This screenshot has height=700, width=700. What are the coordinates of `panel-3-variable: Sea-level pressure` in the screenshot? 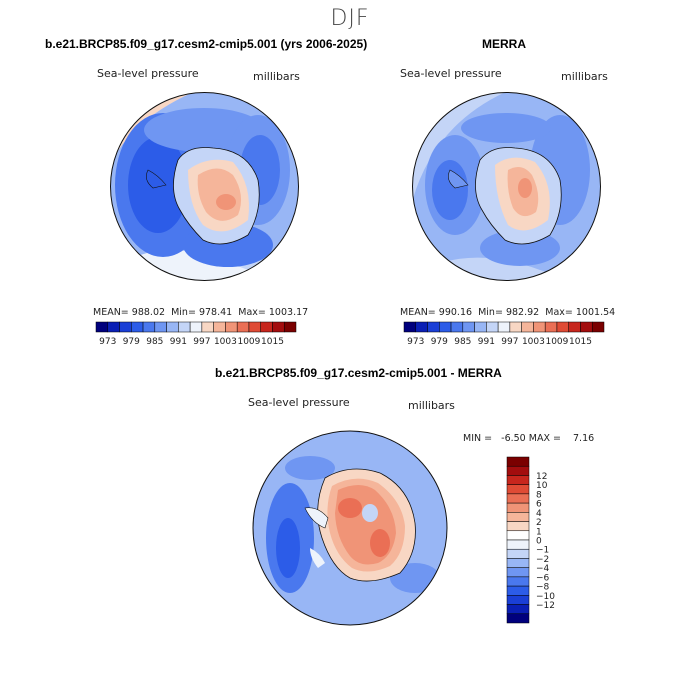 It's located at (299, 402).